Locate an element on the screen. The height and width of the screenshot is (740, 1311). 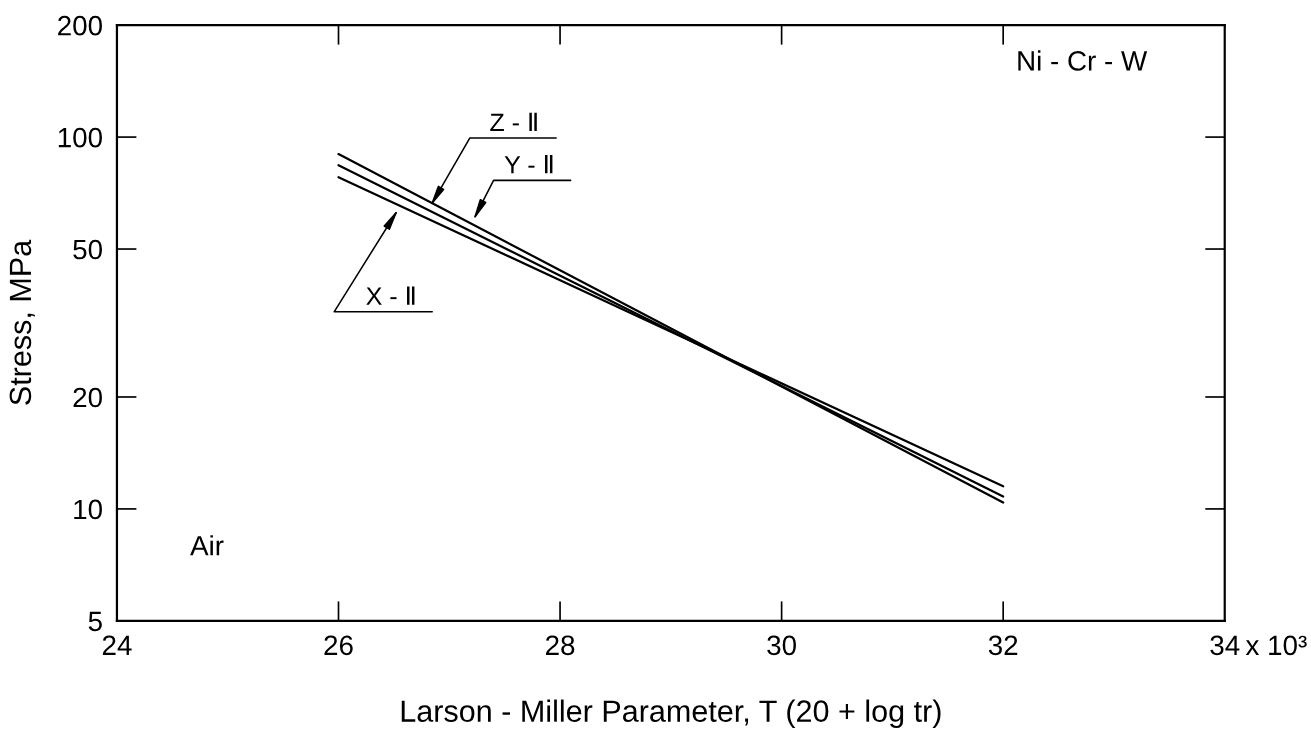
annotation: Air is located at coordinates (207, 545).